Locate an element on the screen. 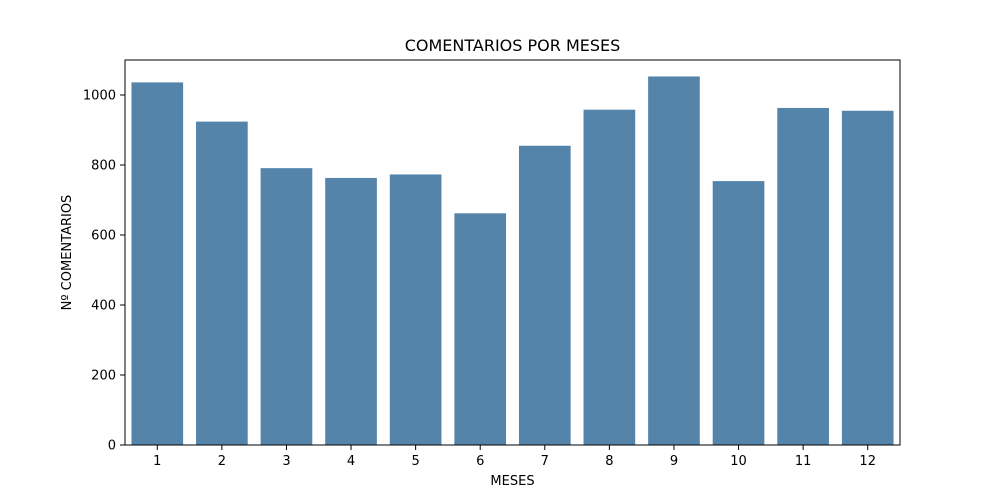 The image size is (1000, 500). x-tick-label: 8 is located at coordinates (609, 461).